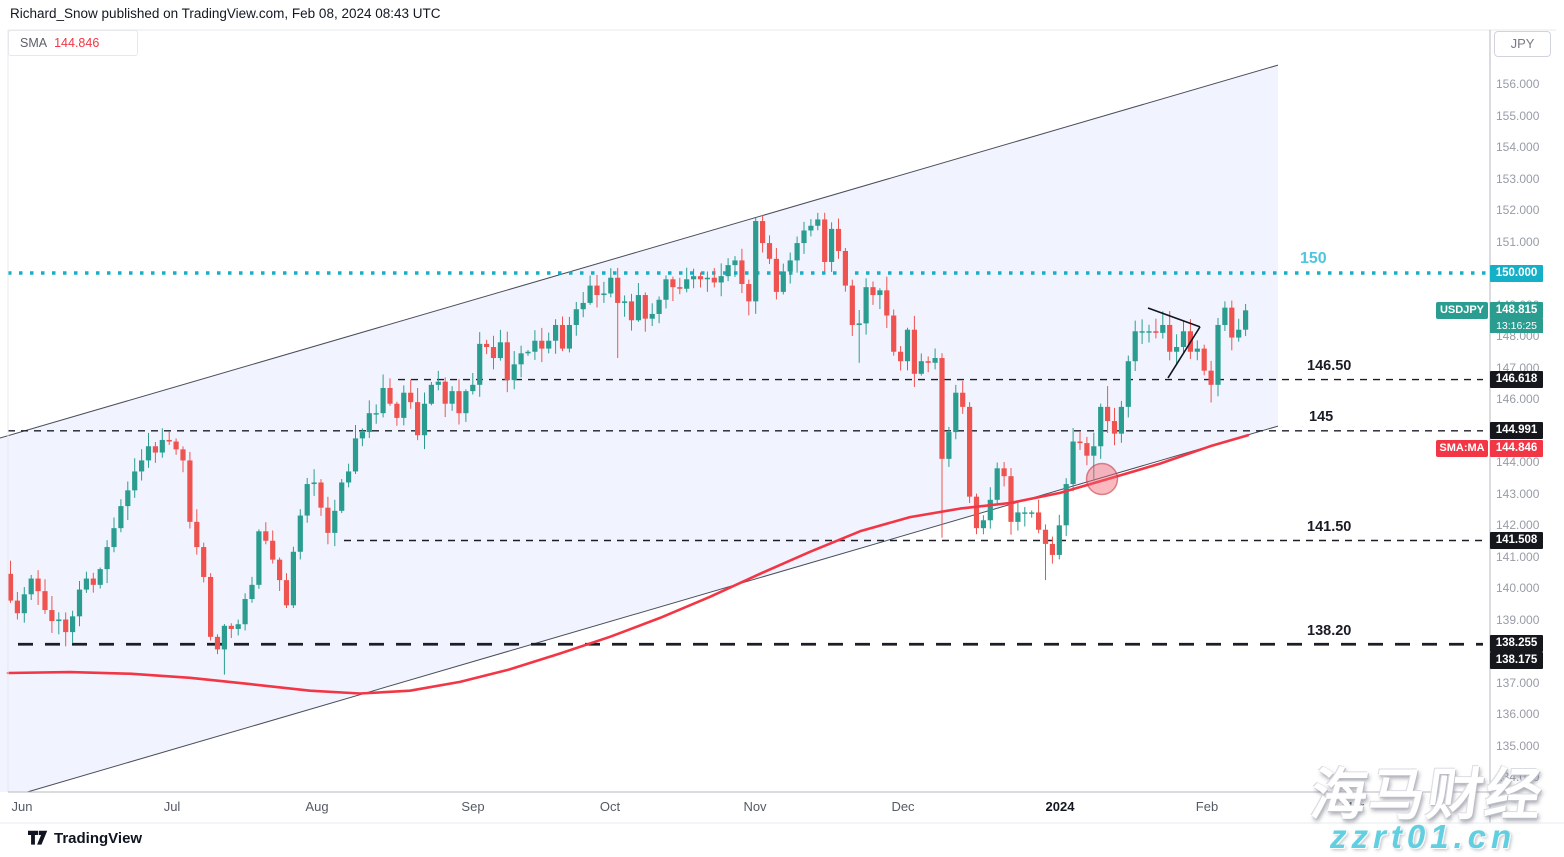 This screenshot has width=1564, height=857. What do you see at coordinates (22, 806) in the screenshot?
I see `time-axis-label-Jun: Jun` at bounding box center [22, 806].